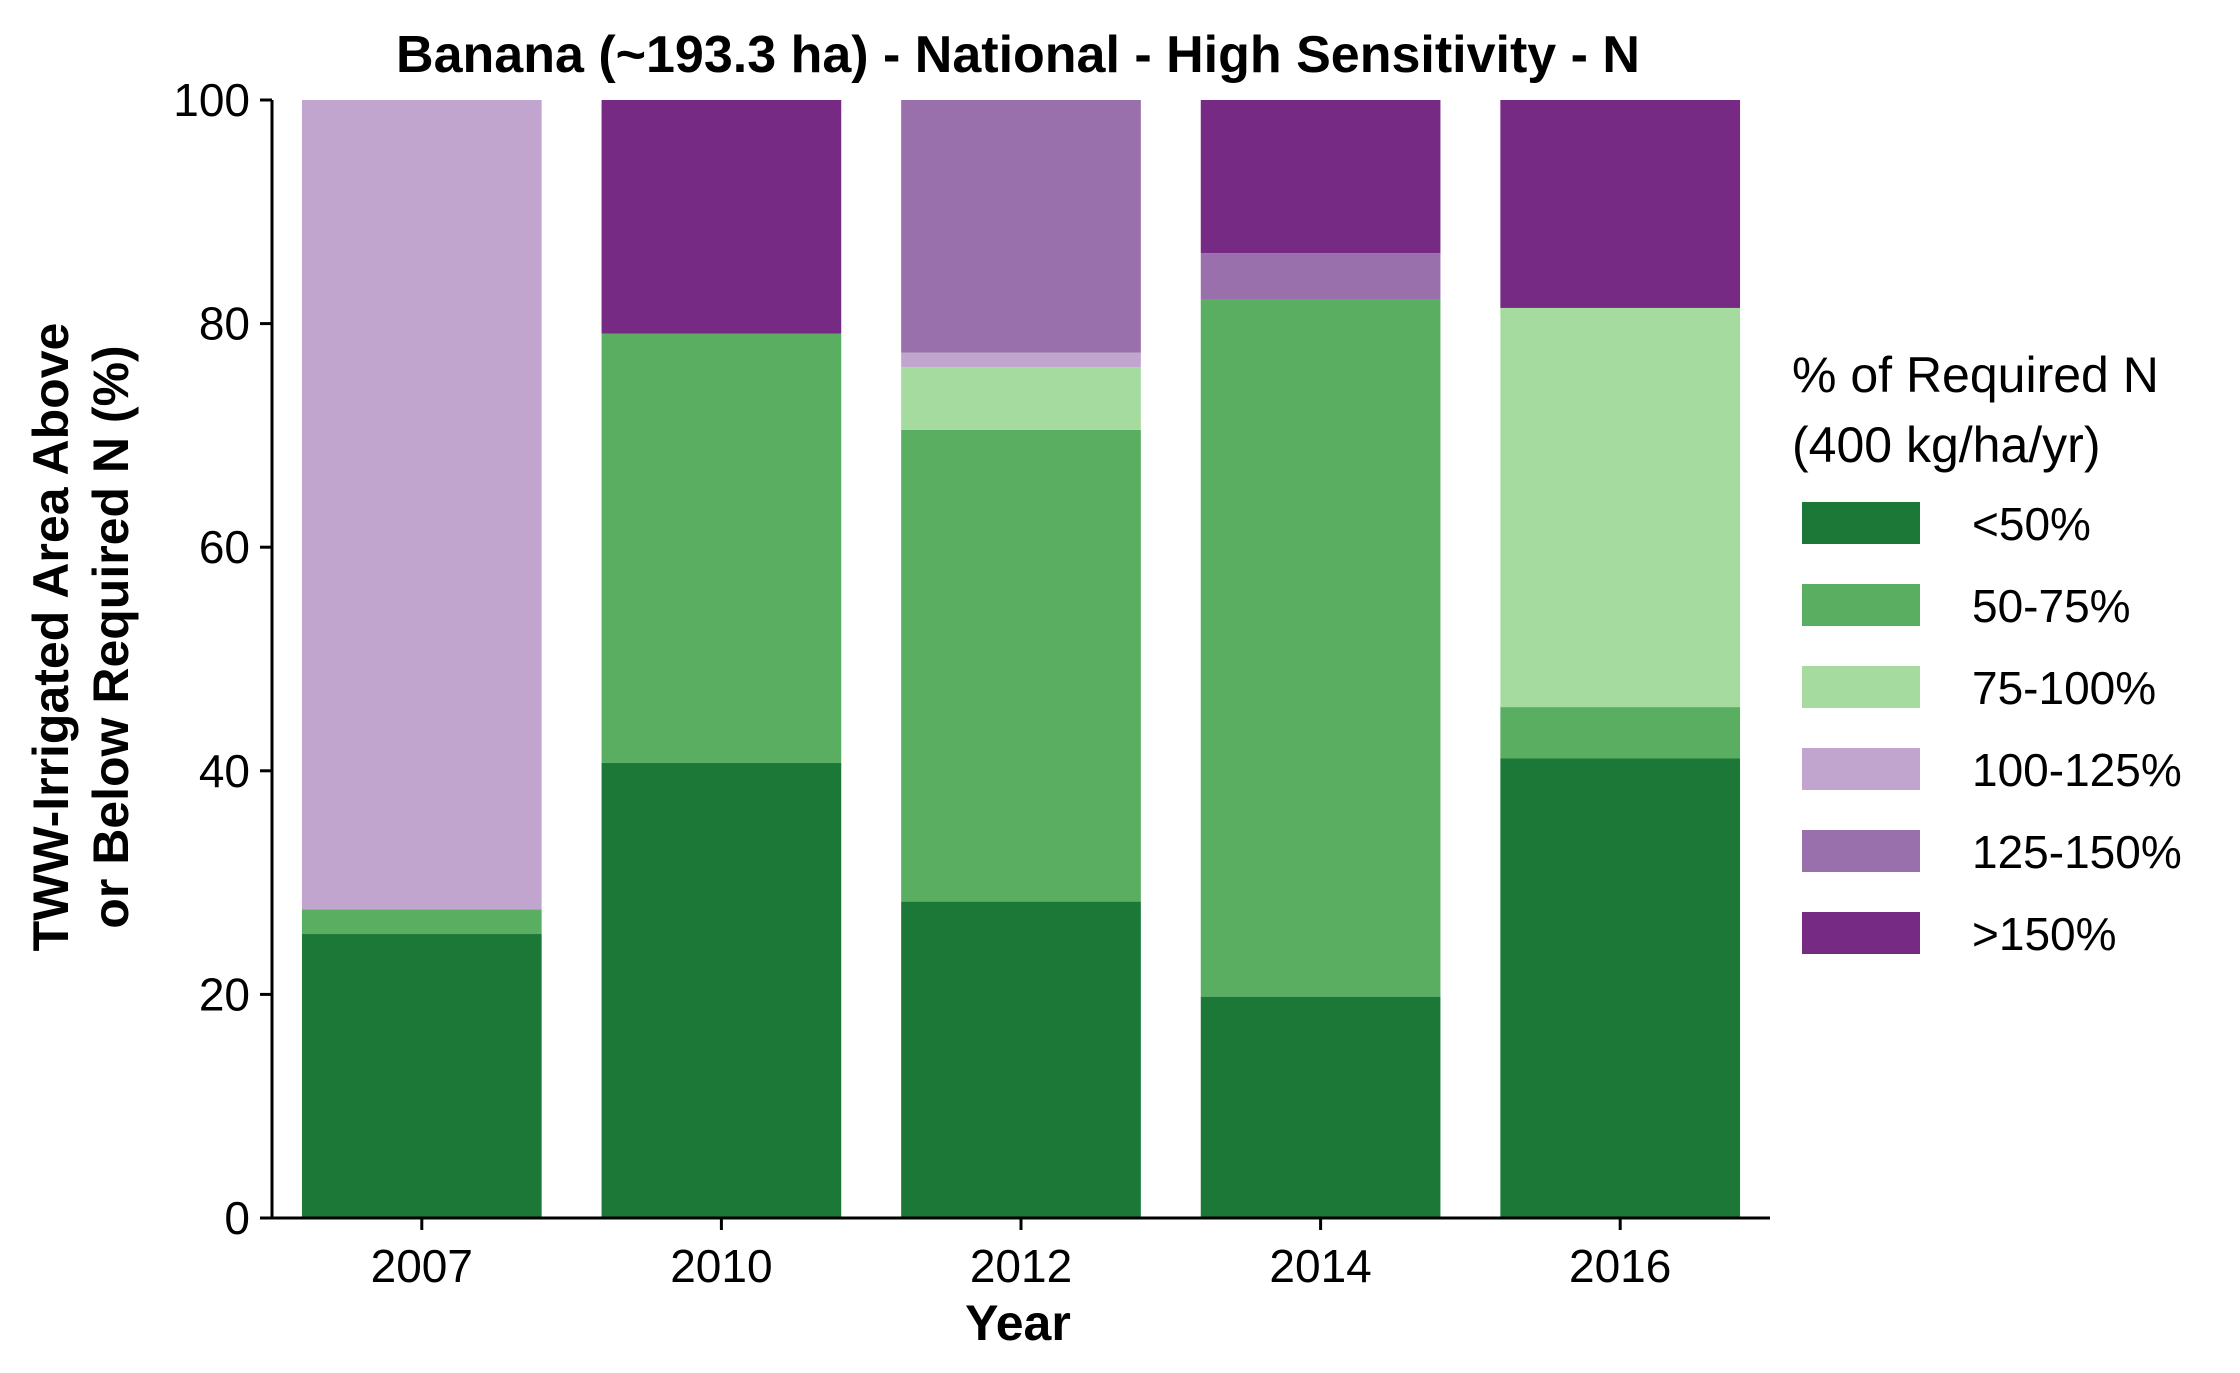 The height and width of the screenshot is (1373, 2240). I want to click on legend-title-line-2: (400 kg/ha/yr), so click(1946, 445).